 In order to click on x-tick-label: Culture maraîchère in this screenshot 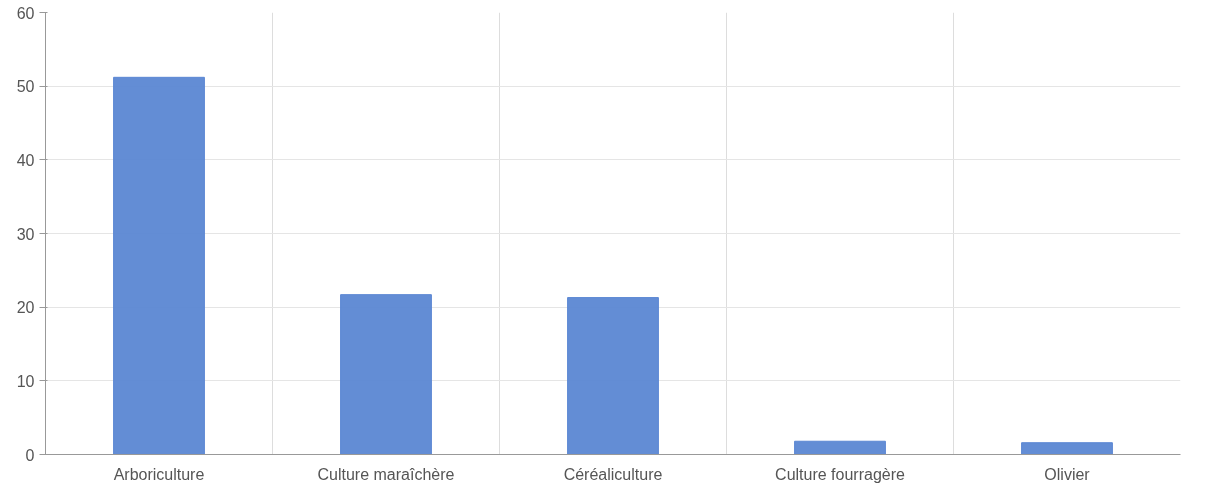, I will do `click(386, 474)`.